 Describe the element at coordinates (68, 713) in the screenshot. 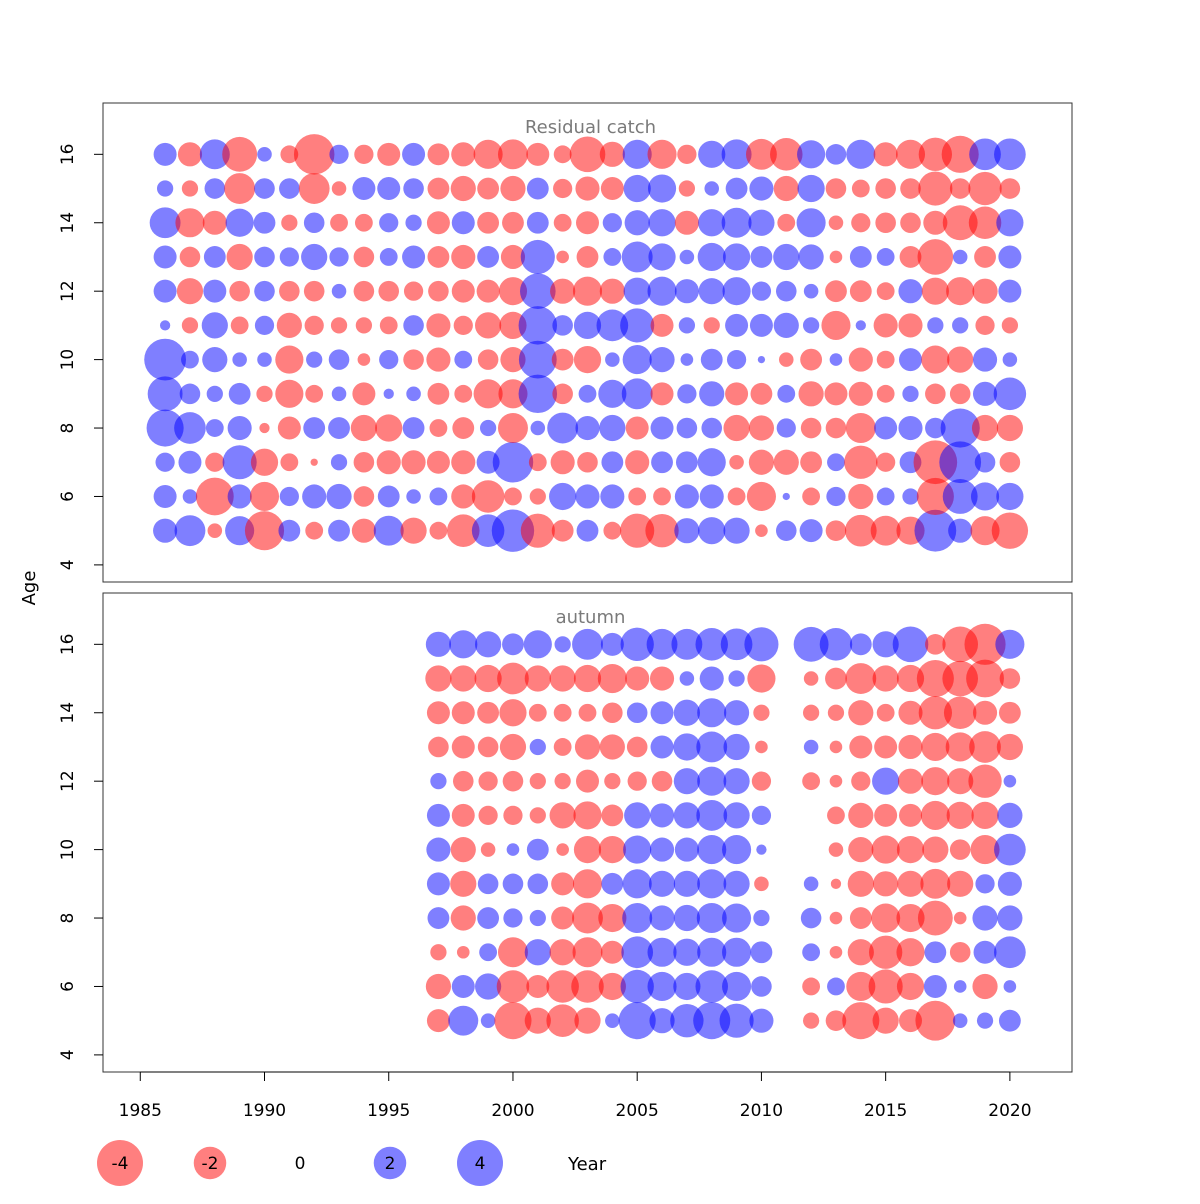

I see `y-tick-label: 14` at that location.